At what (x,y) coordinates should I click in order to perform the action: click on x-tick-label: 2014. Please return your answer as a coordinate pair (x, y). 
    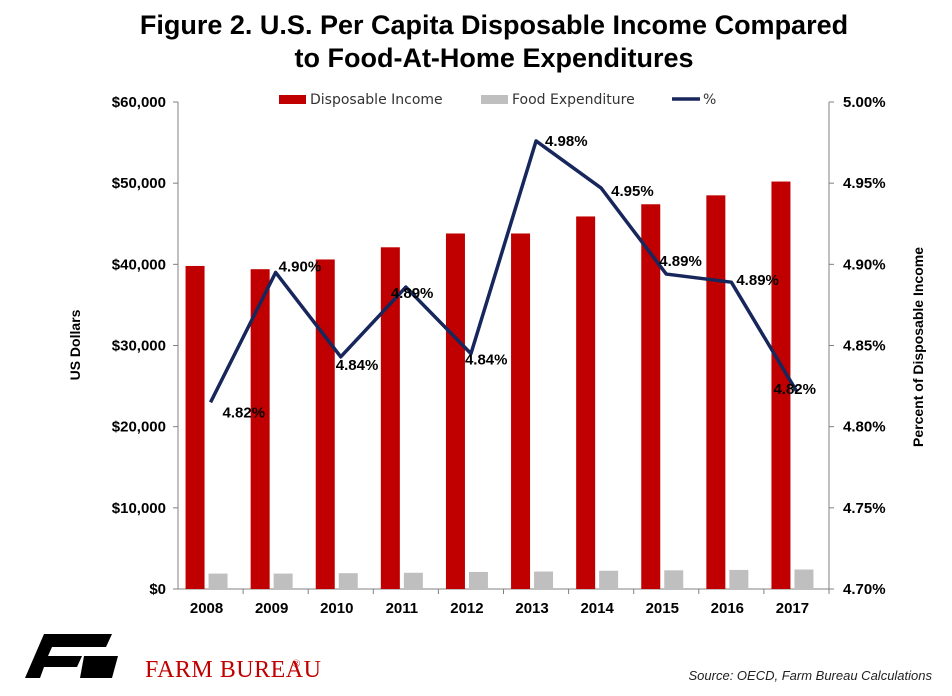
    Looking at the image, I should click on (597, 608).